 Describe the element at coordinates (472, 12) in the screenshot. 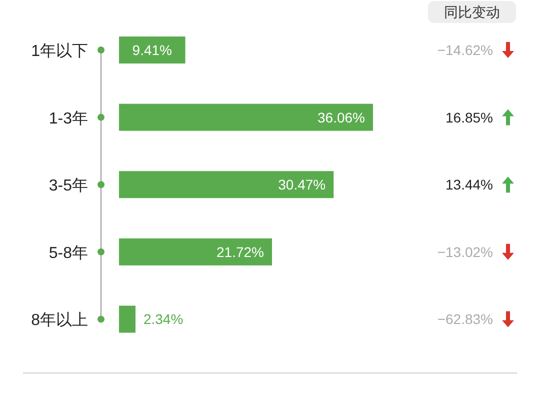

I see `text: 同比变动` at that location.